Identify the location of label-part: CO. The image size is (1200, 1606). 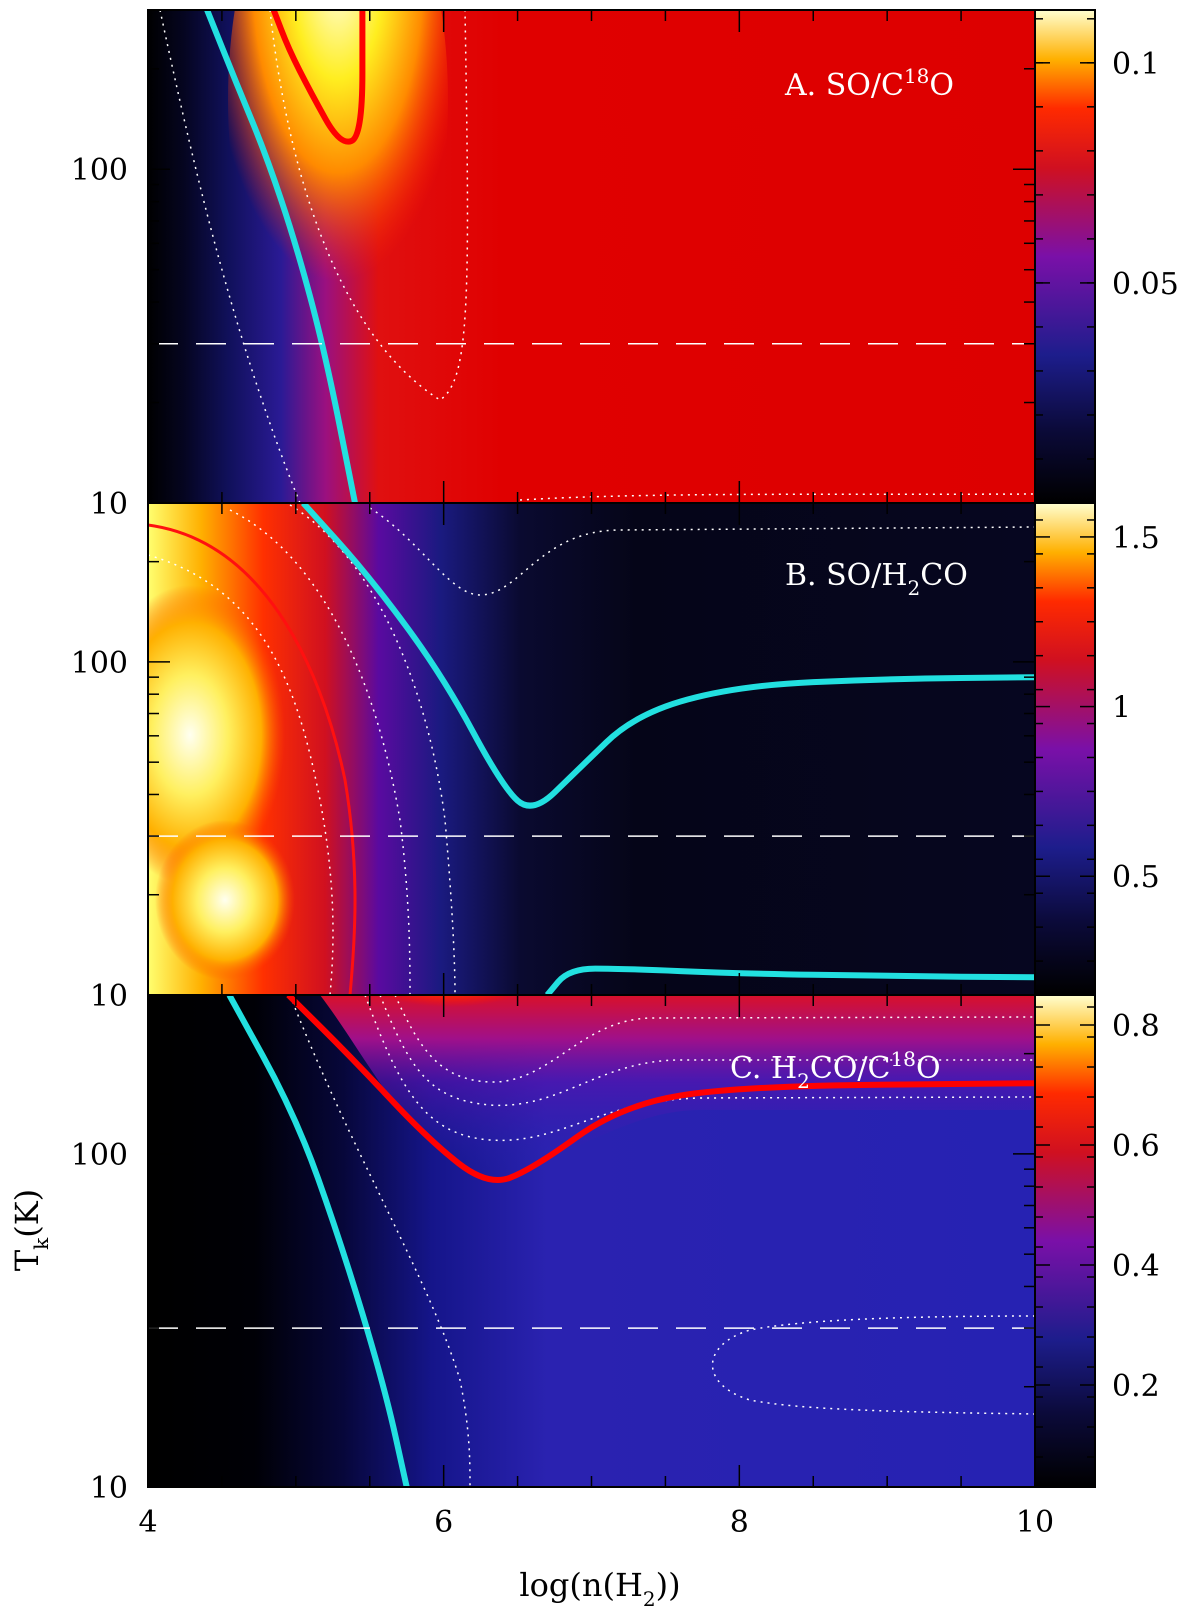
(944, 575).